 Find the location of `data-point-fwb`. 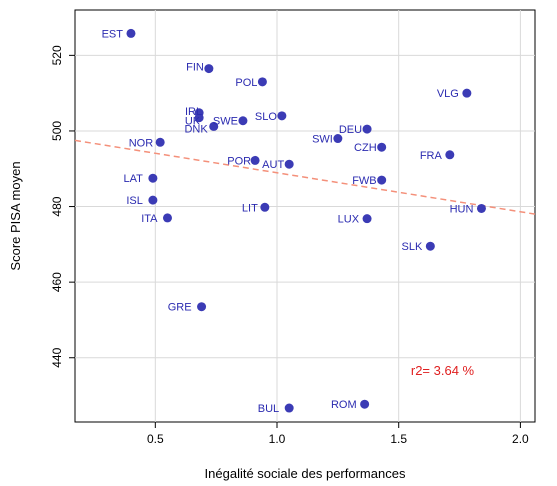

data-point-fwb is located at coordinates (382, 180).